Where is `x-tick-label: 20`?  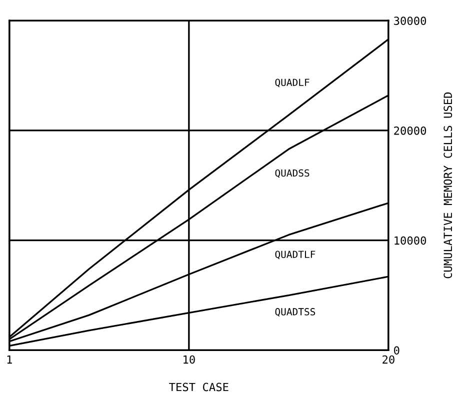
x-tick-label: 20 is located at coordinates (388, 359).